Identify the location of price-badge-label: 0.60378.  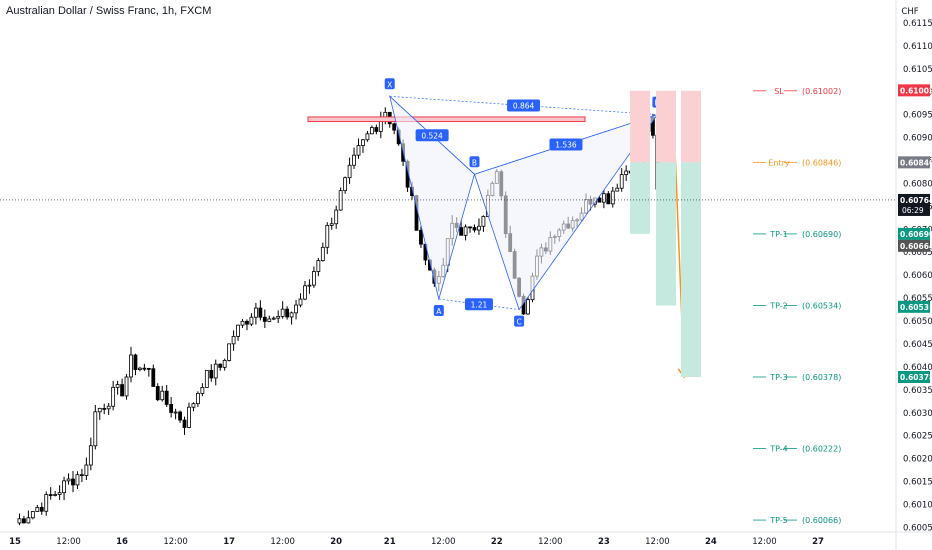
(916, 377).